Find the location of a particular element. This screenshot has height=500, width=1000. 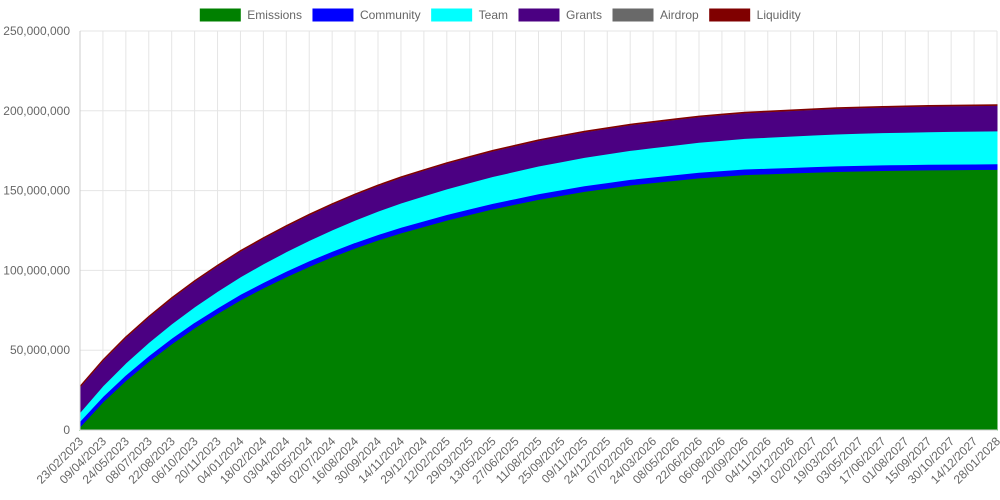

legend-item-community: Community is located at coordinates (366, 15).